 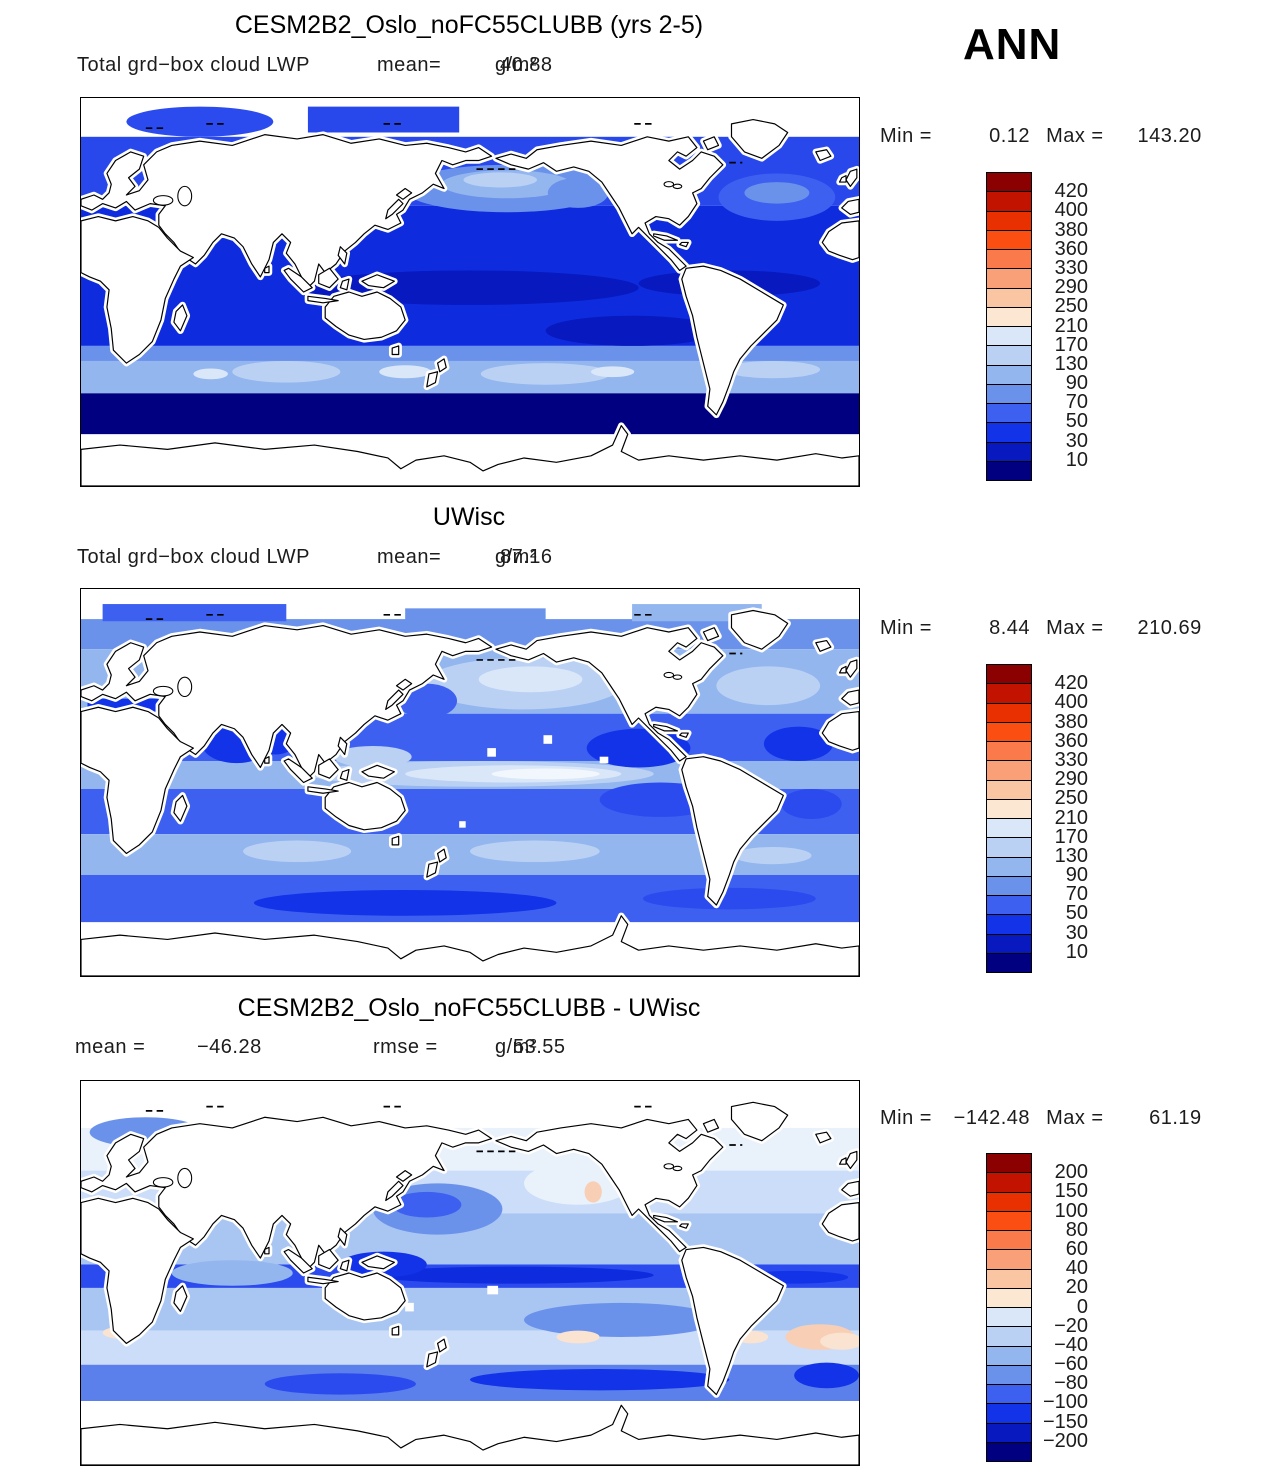 What do you see at coordinates (1071, 1325) in the screenshot?
I see `colorbar-tick-label: −20` at bounding box center [1071, 1325].